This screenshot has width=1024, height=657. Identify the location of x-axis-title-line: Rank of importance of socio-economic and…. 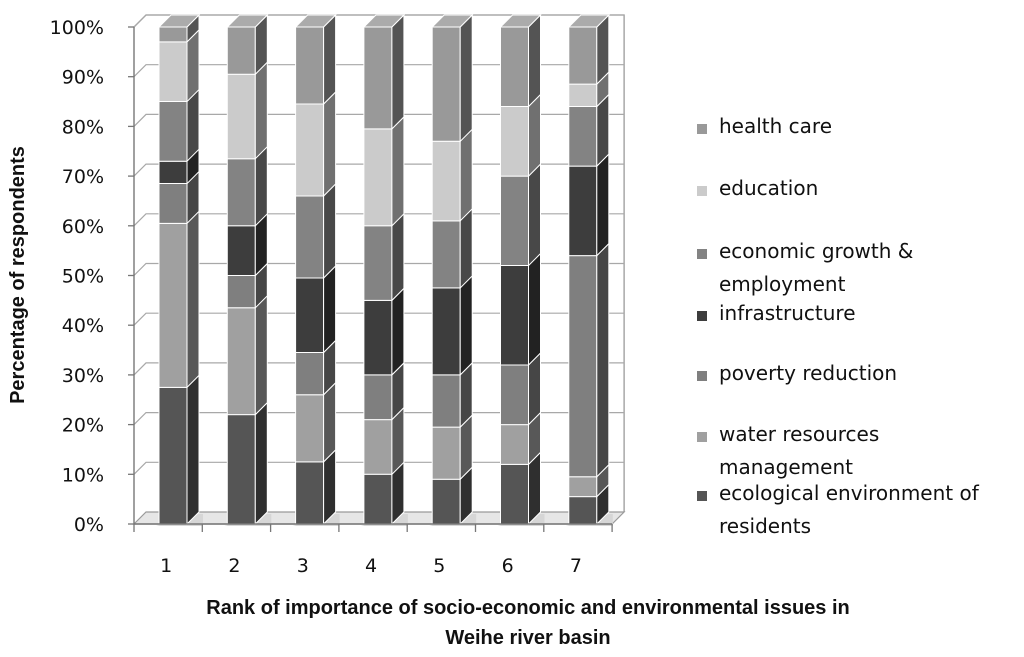
(527, 608).